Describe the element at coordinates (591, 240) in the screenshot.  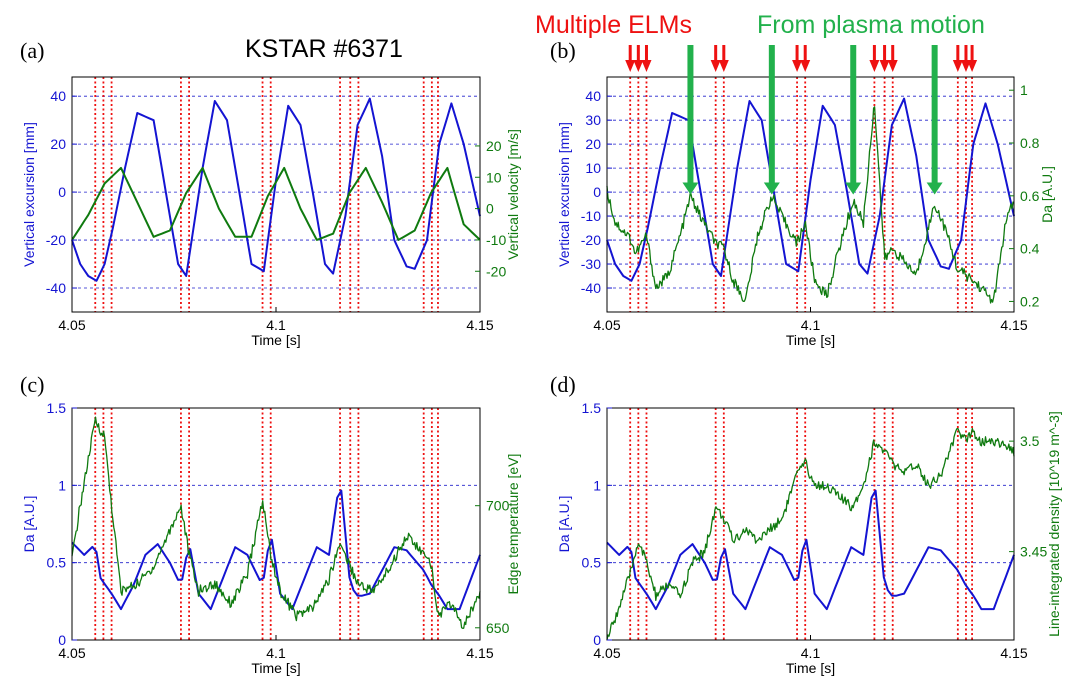
I see `panel-b-left-tick-label: -20` at that location.